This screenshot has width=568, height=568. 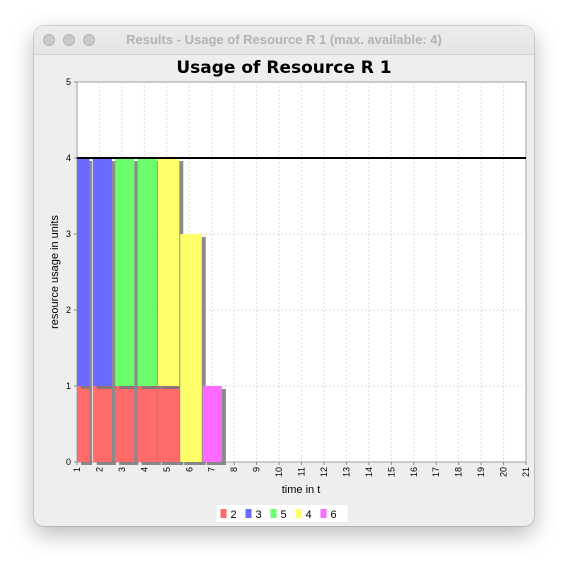 What do you see at coordinates (481, 472) in the screenshot?
I see `x-tick-label: 19` at bounding box center [481, 472].